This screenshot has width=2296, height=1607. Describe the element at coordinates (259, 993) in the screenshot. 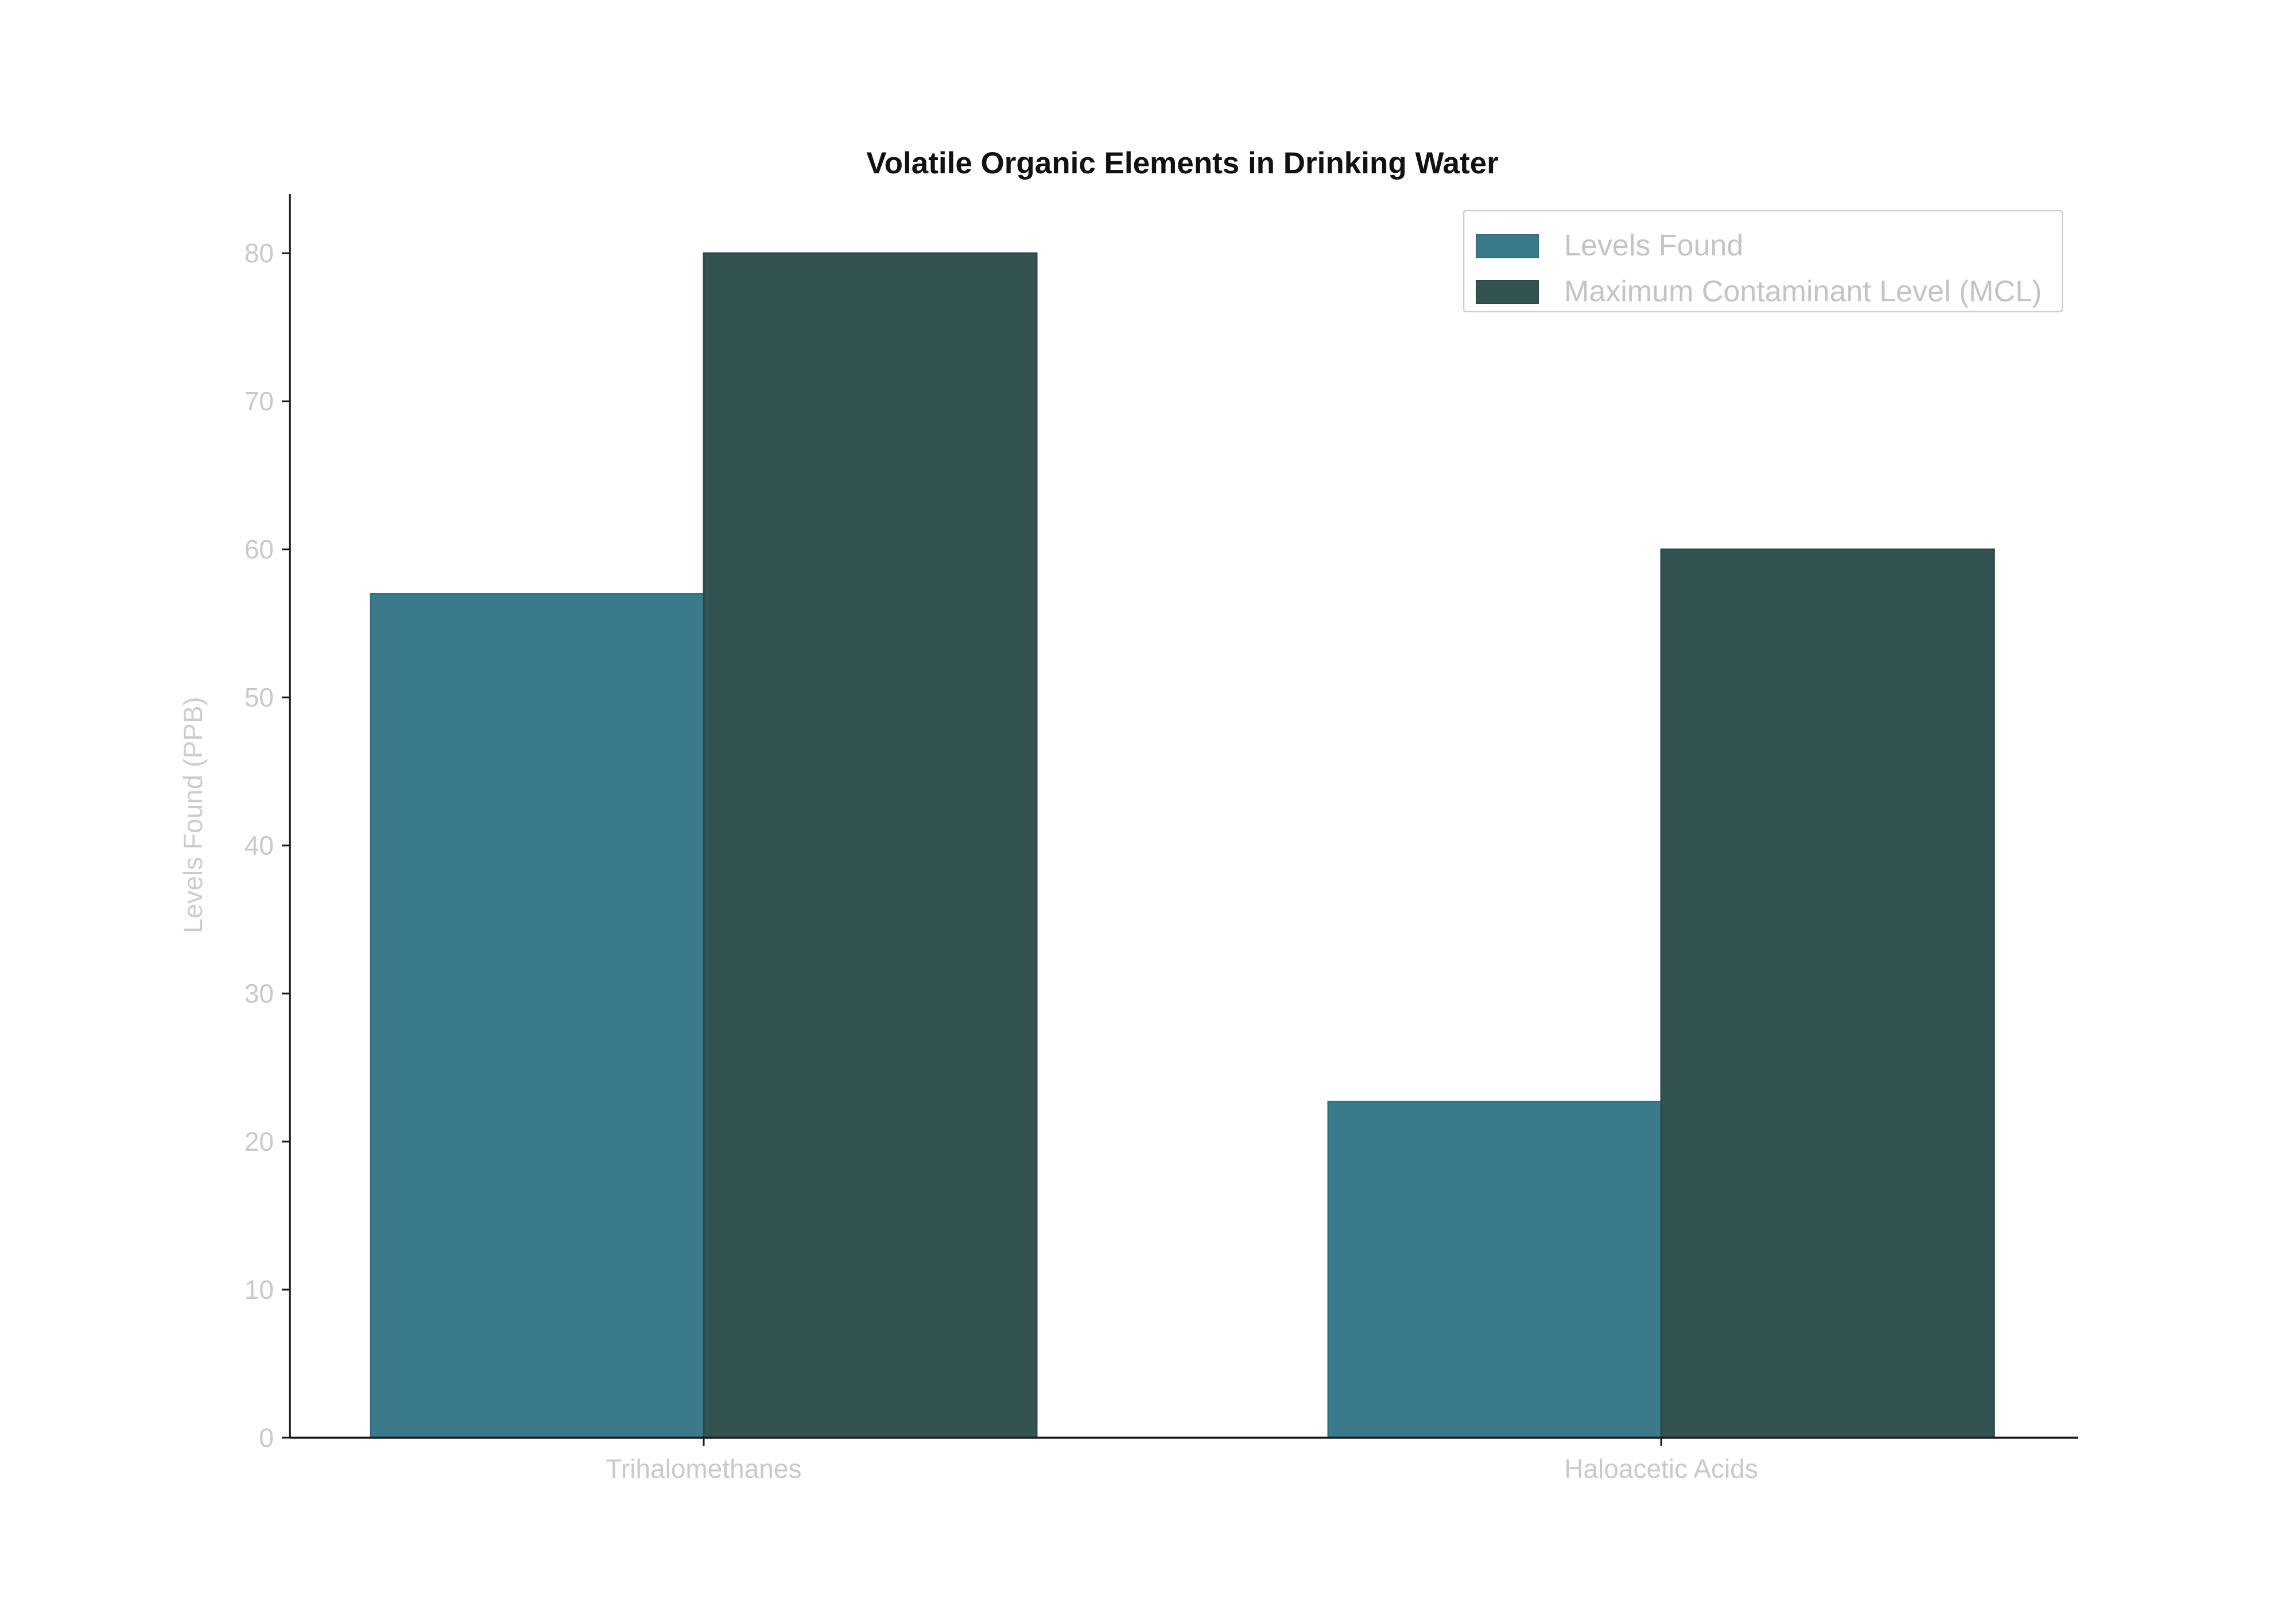

I see `y-tick-label: 30` at that location.